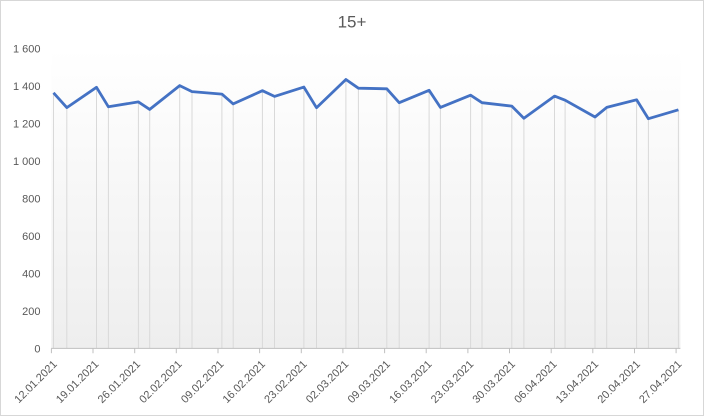 Image resolution: width=704 pixels, height=416 pixels. What do you see at coordinates (535, 381) in the screenshot?
I see `svg-text: 06.04.2021` at bounding box center [535, 381].